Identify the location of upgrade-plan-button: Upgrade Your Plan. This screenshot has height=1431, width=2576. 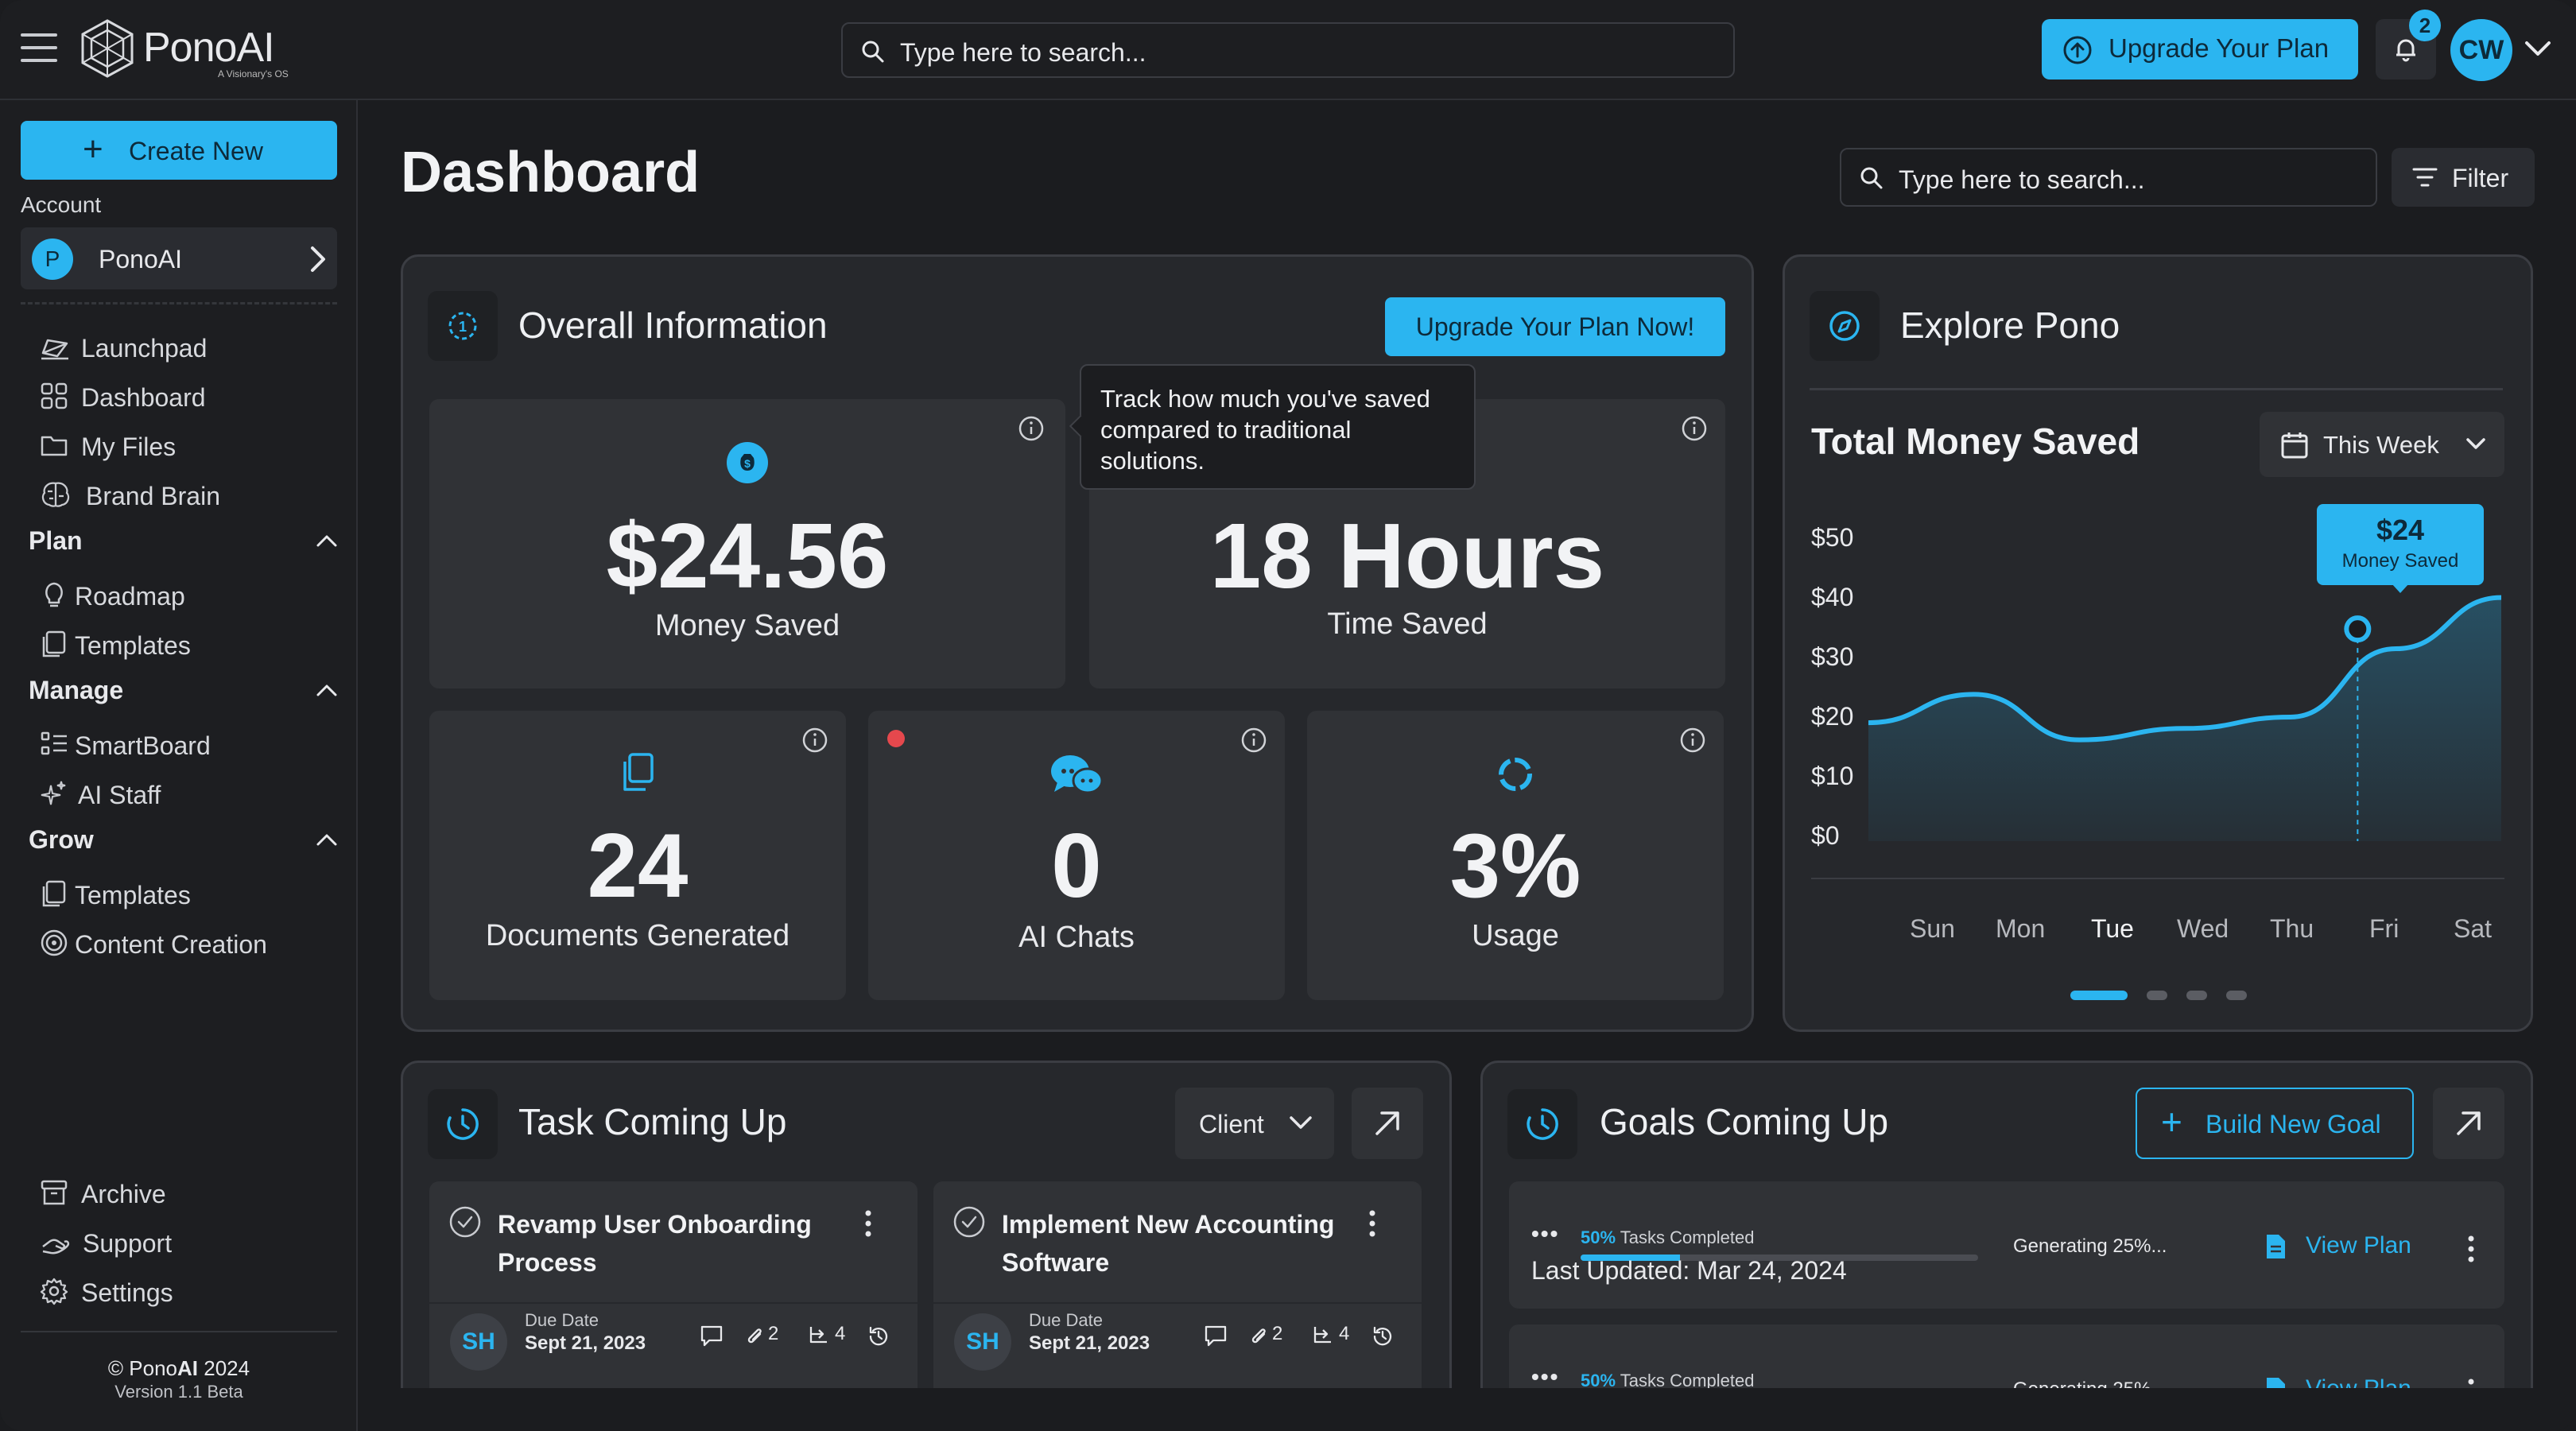
(2200, 49).